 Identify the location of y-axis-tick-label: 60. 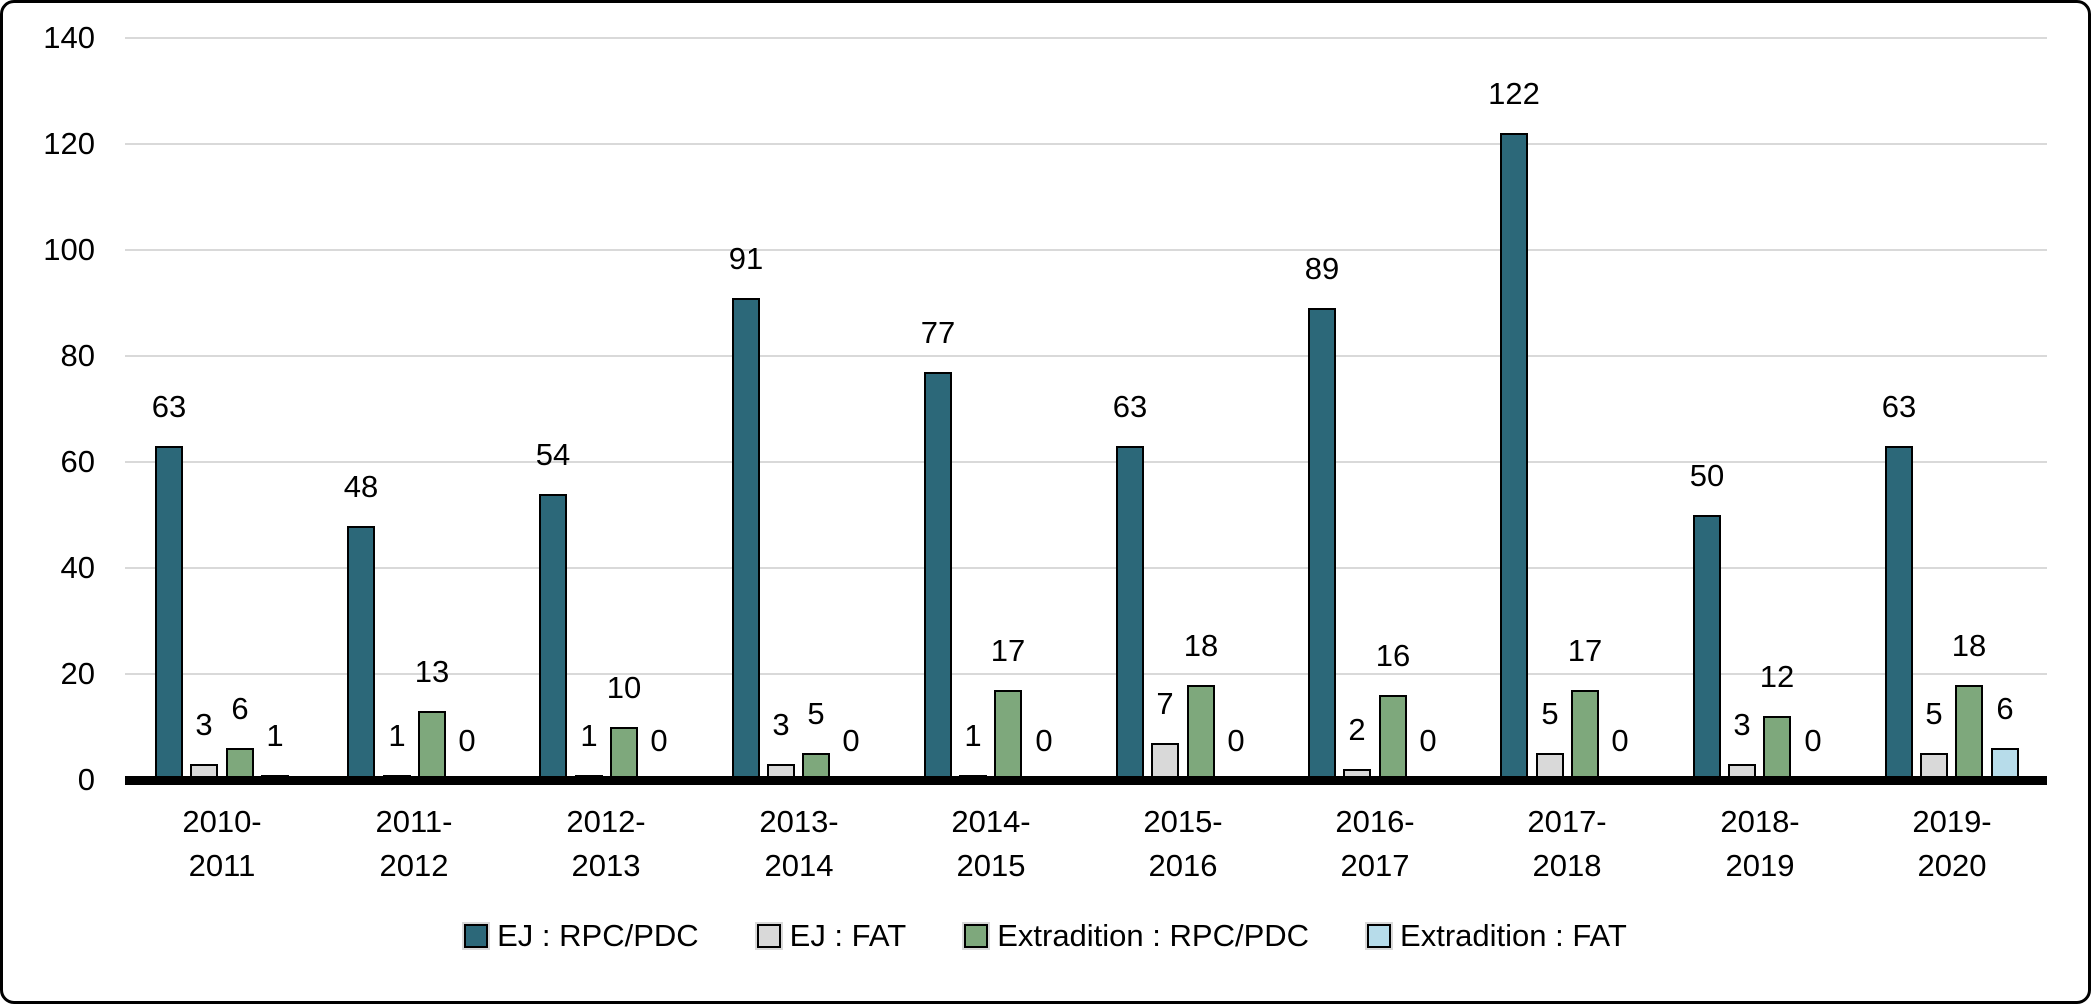
(77, 461).